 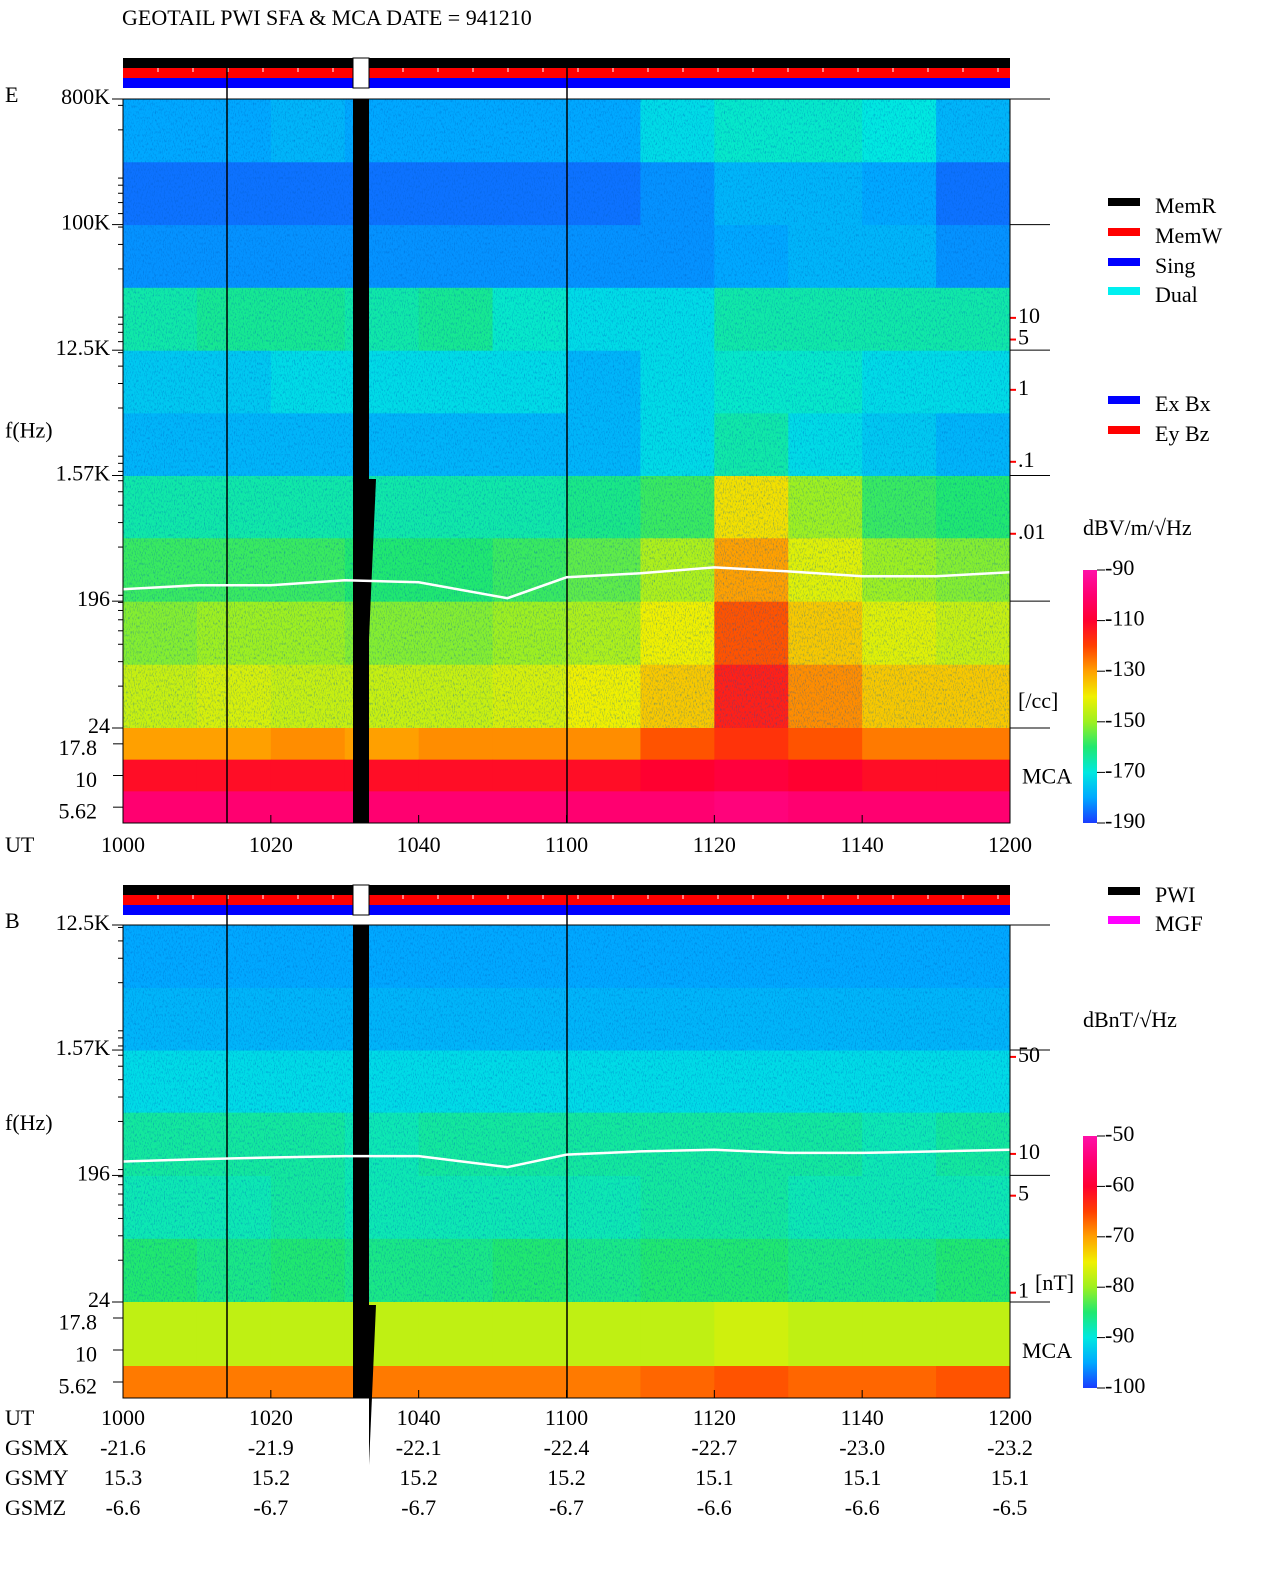 What do you see at coordinates (1125, 769) in the screenshot?
I see `colorbar-tick-label: -170` at bounding box center [1125, 769].